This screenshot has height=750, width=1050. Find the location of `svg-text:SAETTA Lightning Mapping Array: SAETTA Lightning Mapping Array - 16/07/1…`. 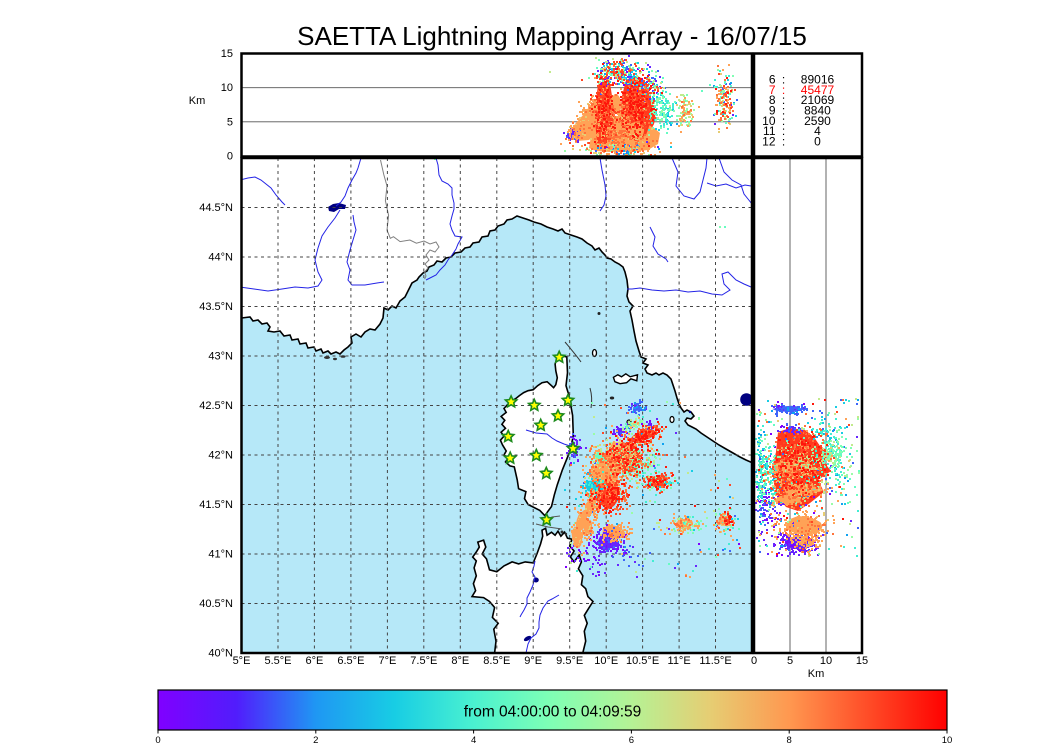

svg-text:SAETTA Lightning Mapping Array: SAETTA Lightning Mapping Array - 16/07/1… is located at coordinates (552, 36).